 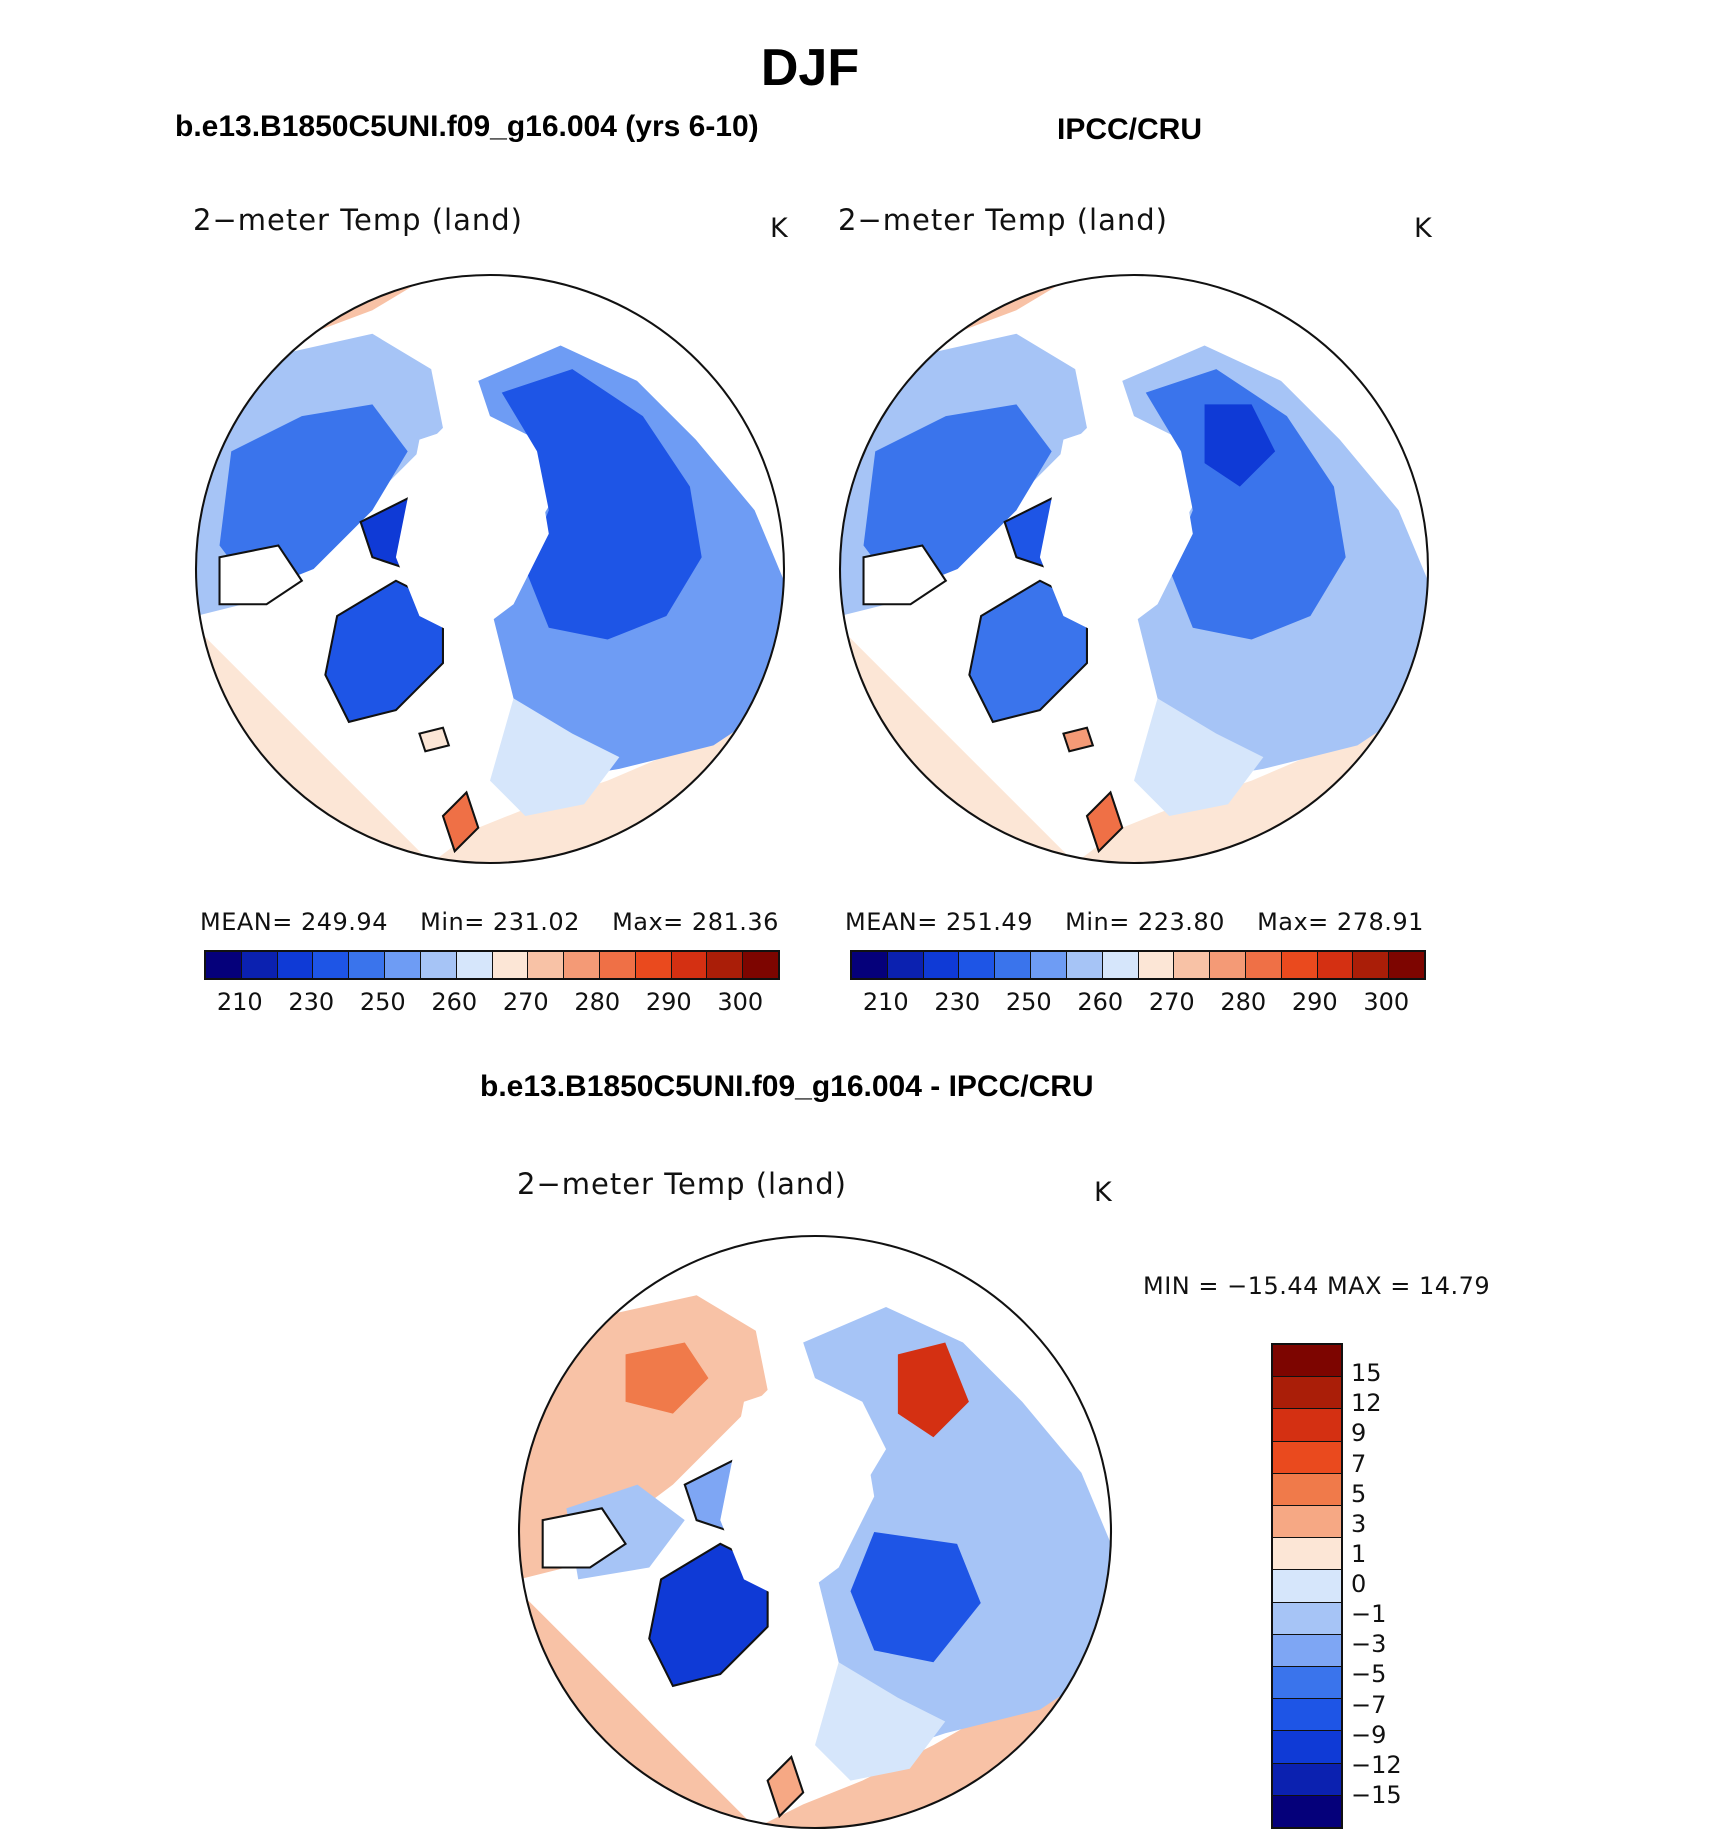 I want to click on obs-greenland, so click(x=1028, y=651).